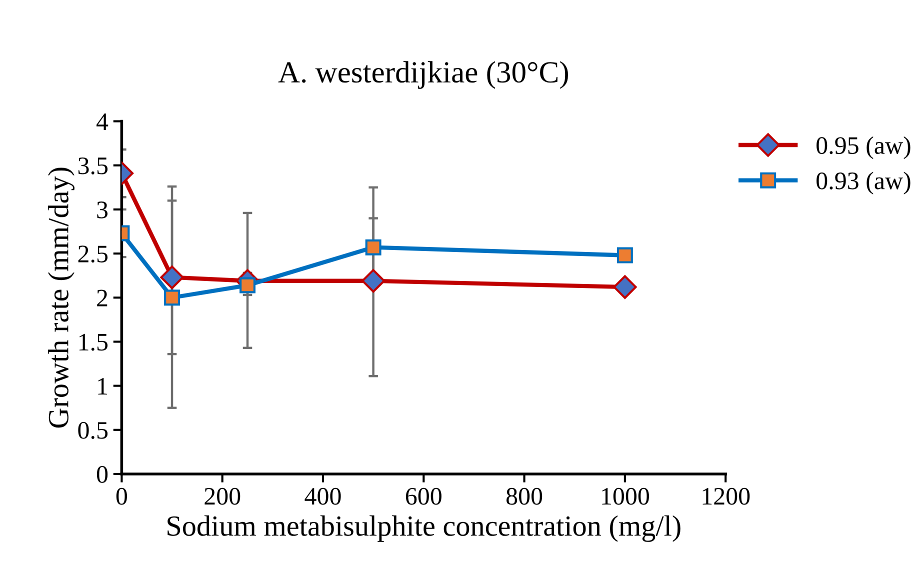  Describe the element at coordinates (863, 148) in the screenshot. I see `legend-label: 0.95 (aw)` at that location.